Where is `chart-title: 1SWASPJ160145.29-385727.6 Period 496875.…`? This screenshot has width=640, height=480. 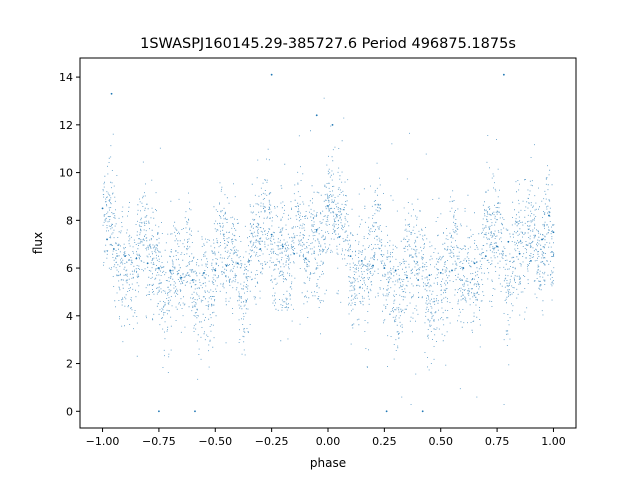
chart-title: 1SWASPJ160145.29-385727.6 Period 496875.… is located at coordinates (328, 44).